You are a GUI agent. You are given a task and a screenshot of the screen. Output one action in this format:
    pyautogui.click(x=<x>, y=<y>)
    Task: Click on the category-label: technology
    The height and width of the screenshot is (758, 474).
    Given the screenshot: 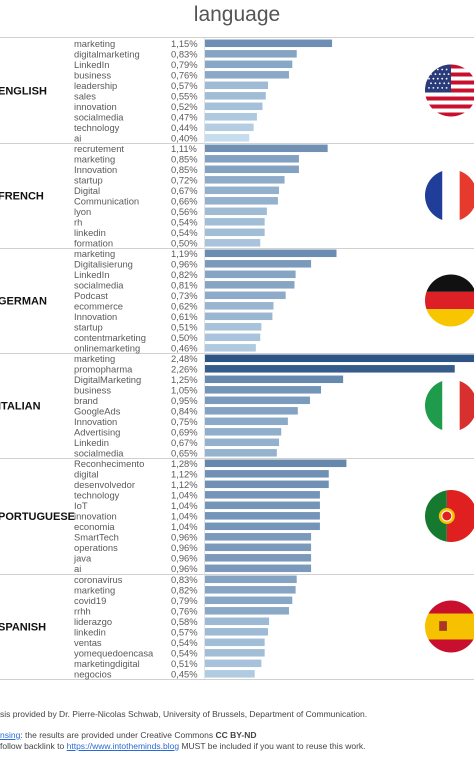 What is the action you would take?
    pyautogui.click(x=97, y=127)
    